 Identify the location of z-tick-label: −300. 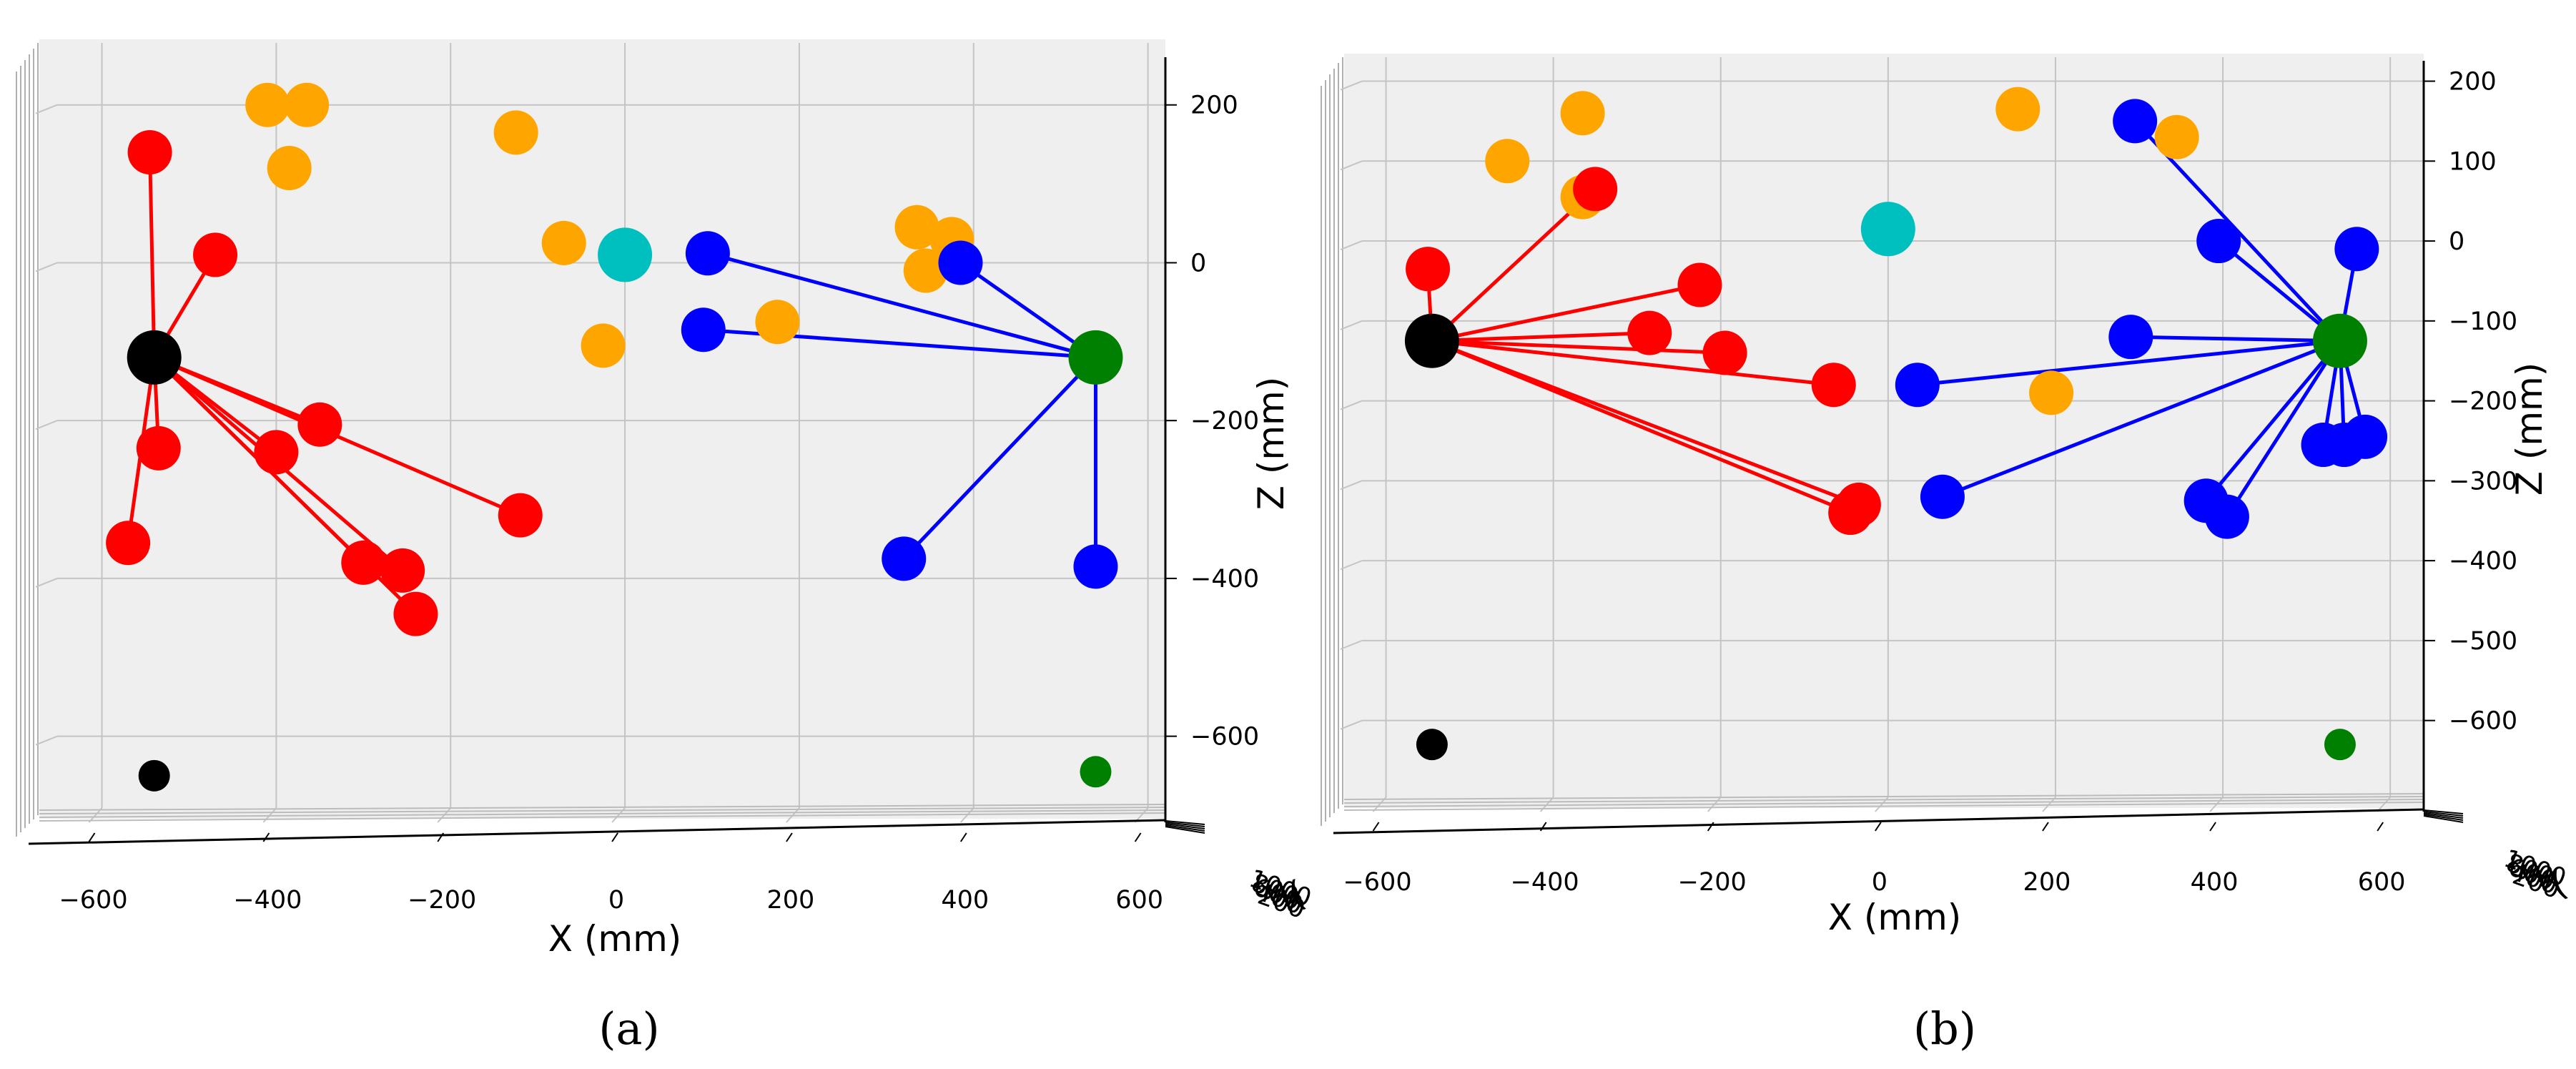
(2483, 481).